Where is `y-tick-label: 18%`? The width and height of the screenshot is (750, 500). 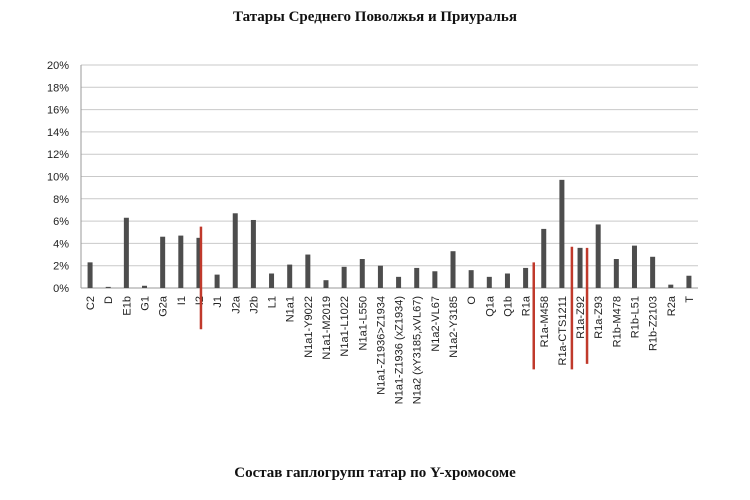 y-tick-label: 18% is located at coordinates (58, 88).